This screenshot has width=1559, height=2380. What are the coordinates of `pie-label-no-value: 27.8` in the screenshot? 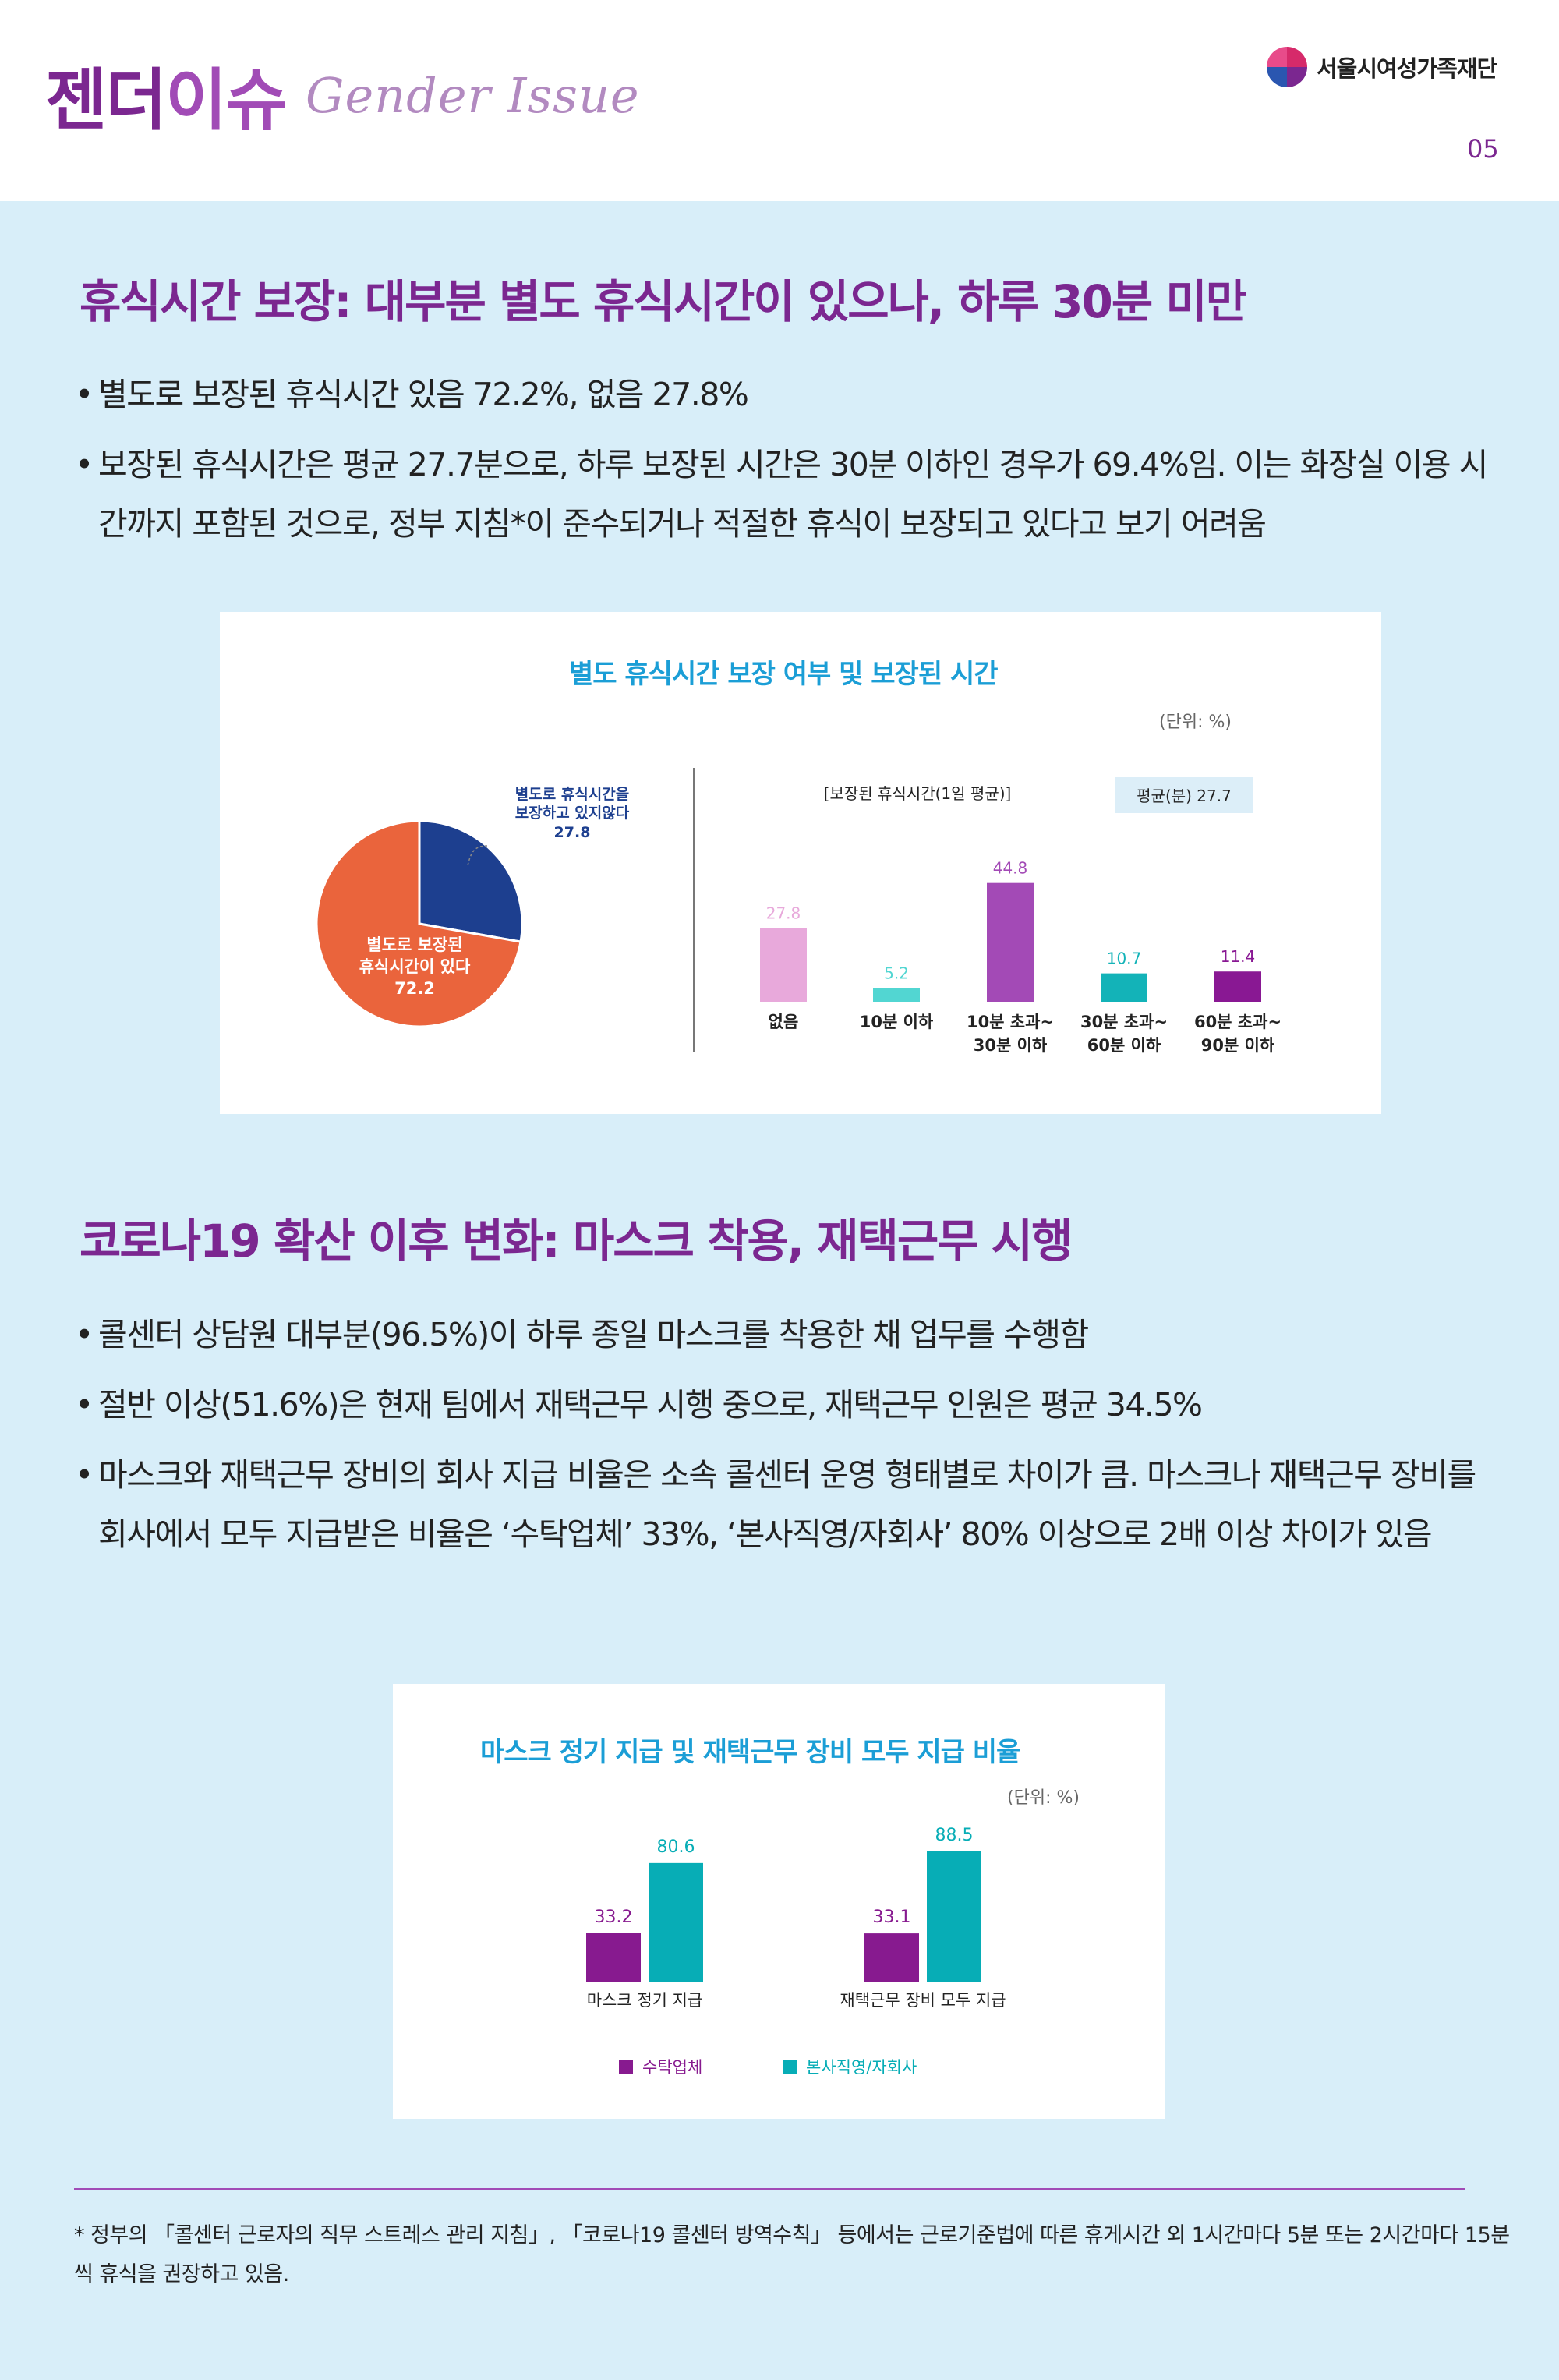 It's located at (572, 833).